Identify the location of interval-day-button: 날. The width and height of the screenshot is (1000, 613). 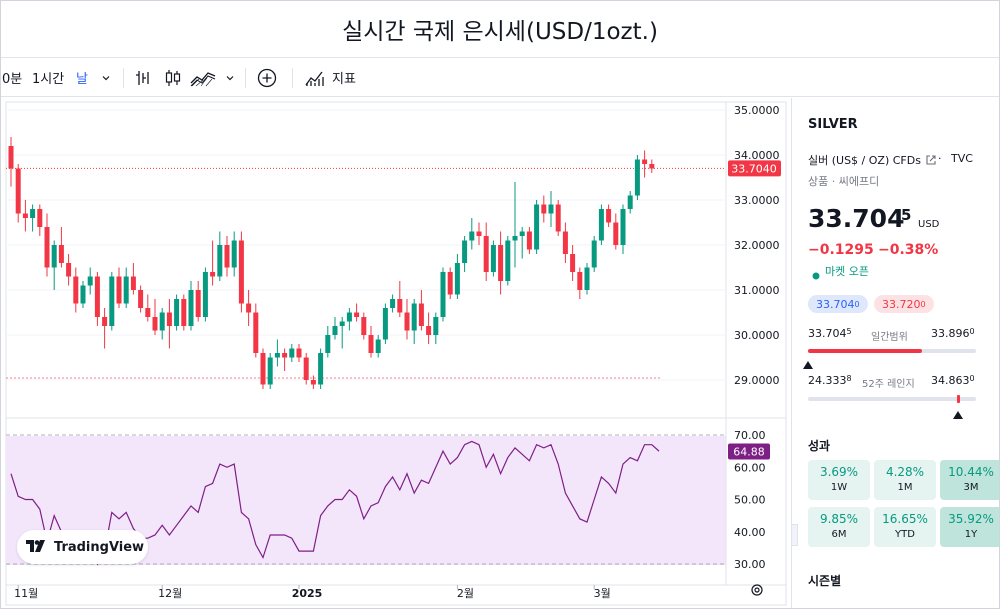
(82, 79).